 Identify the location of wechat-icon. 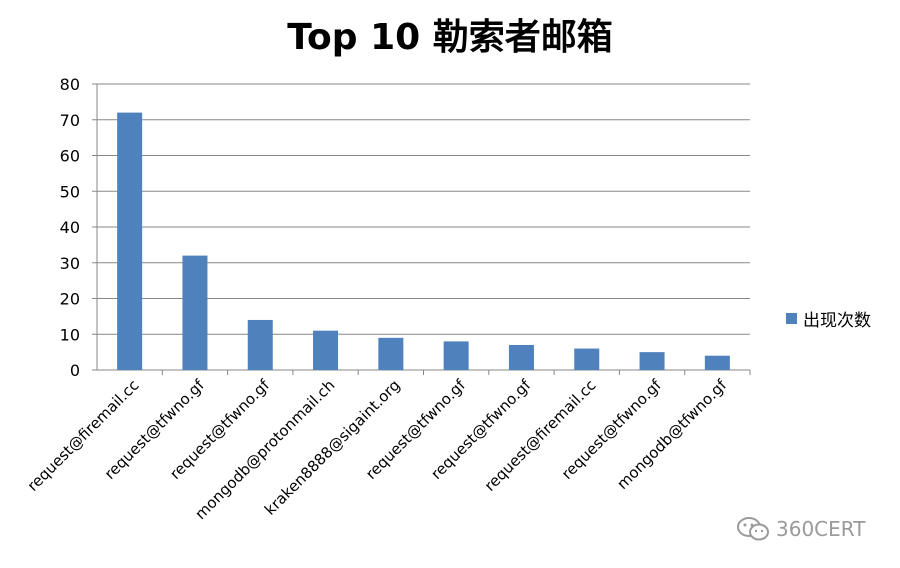
(753, 529).